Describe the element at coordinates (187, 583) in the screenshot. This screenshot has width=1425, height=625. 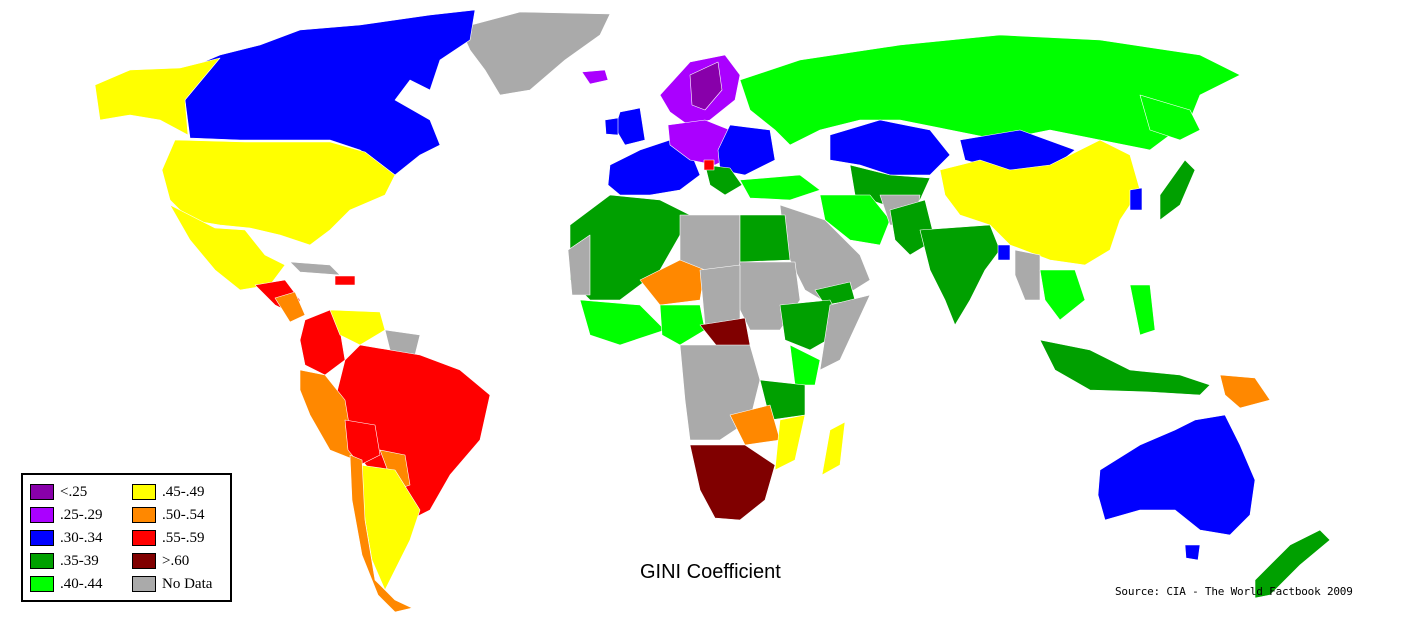
I see `legend-label: No Data` at that location.